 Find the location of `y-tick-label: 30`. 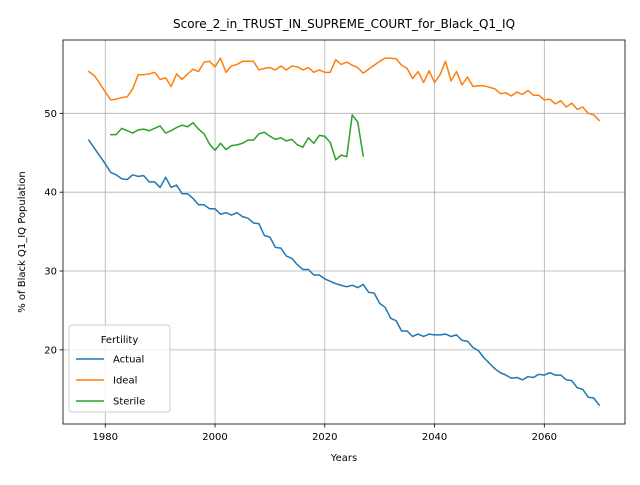

y-tick-label: 30 is located at coordinates (50, 272).